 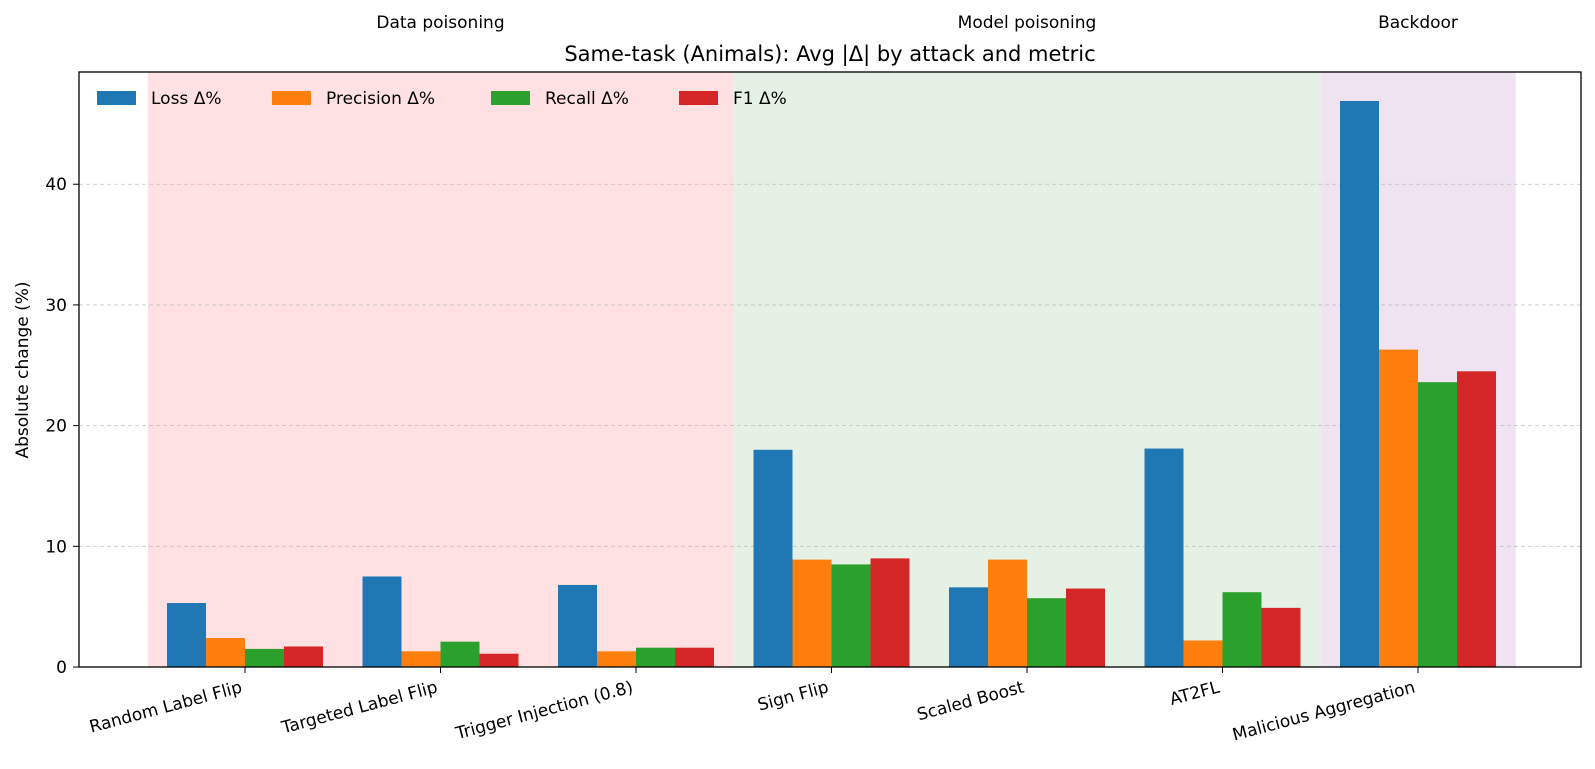 I want to click on legend-label: Loss Δ%, so click(x=186, y=99).